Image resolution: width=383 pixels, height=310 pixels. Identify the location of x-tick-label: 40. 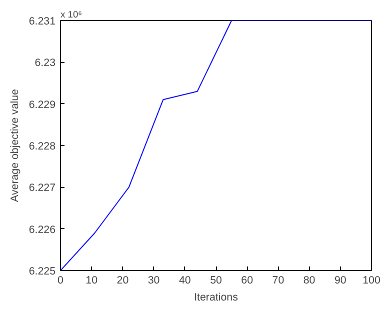
(184, 280).